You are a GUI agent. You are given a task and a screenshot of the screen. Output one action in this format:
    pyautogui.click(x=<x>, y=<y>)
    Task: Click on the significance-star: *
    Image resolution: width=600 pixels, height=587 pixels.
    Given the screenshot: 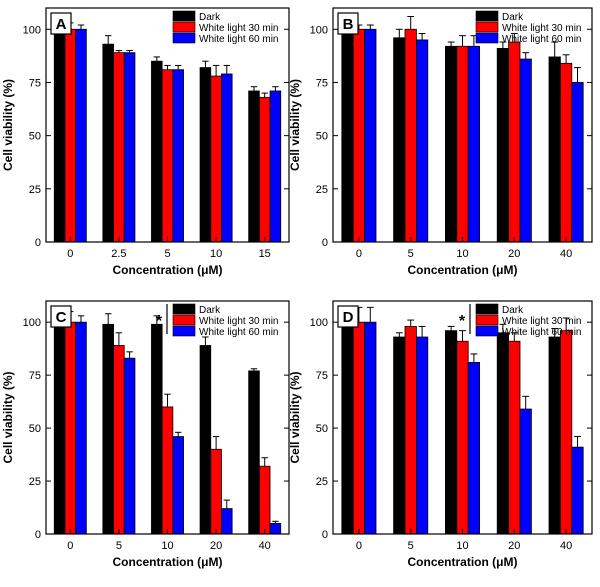 What is the action you would take?
    pyautogui.click(x=462, y=321)
    